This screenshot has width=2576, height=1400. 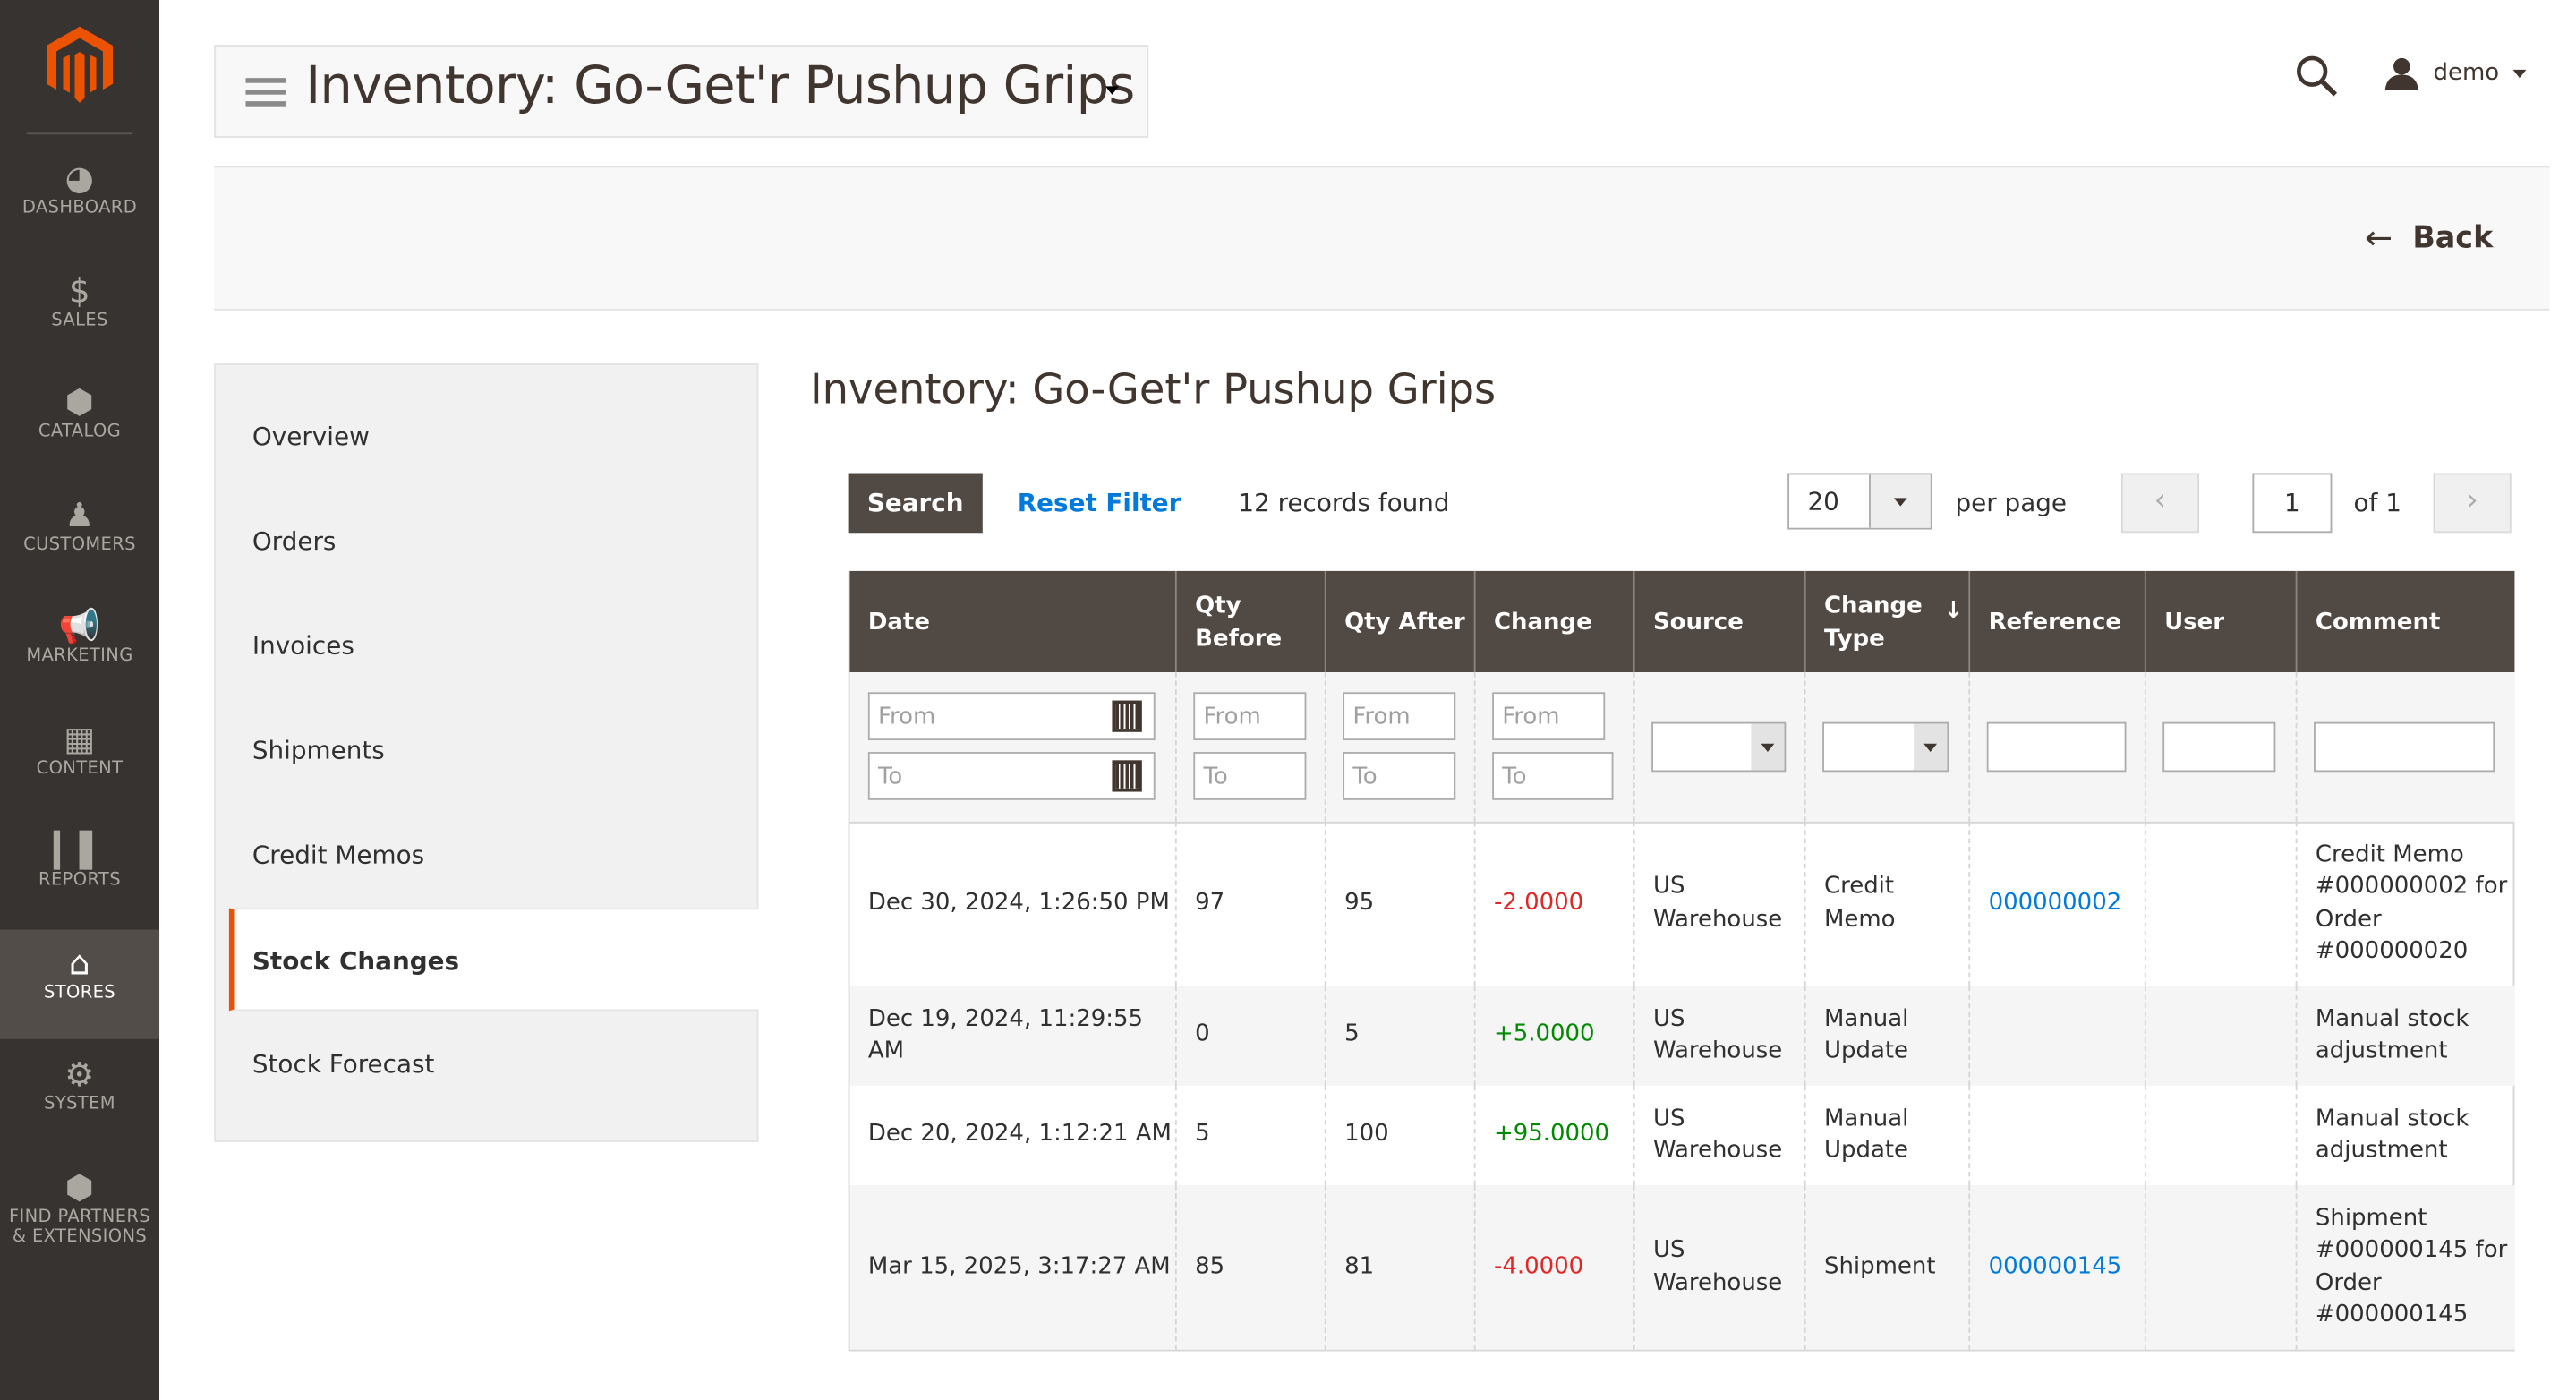 I want to click on cell-type: Shipment, so click(x=1886, y=1267).